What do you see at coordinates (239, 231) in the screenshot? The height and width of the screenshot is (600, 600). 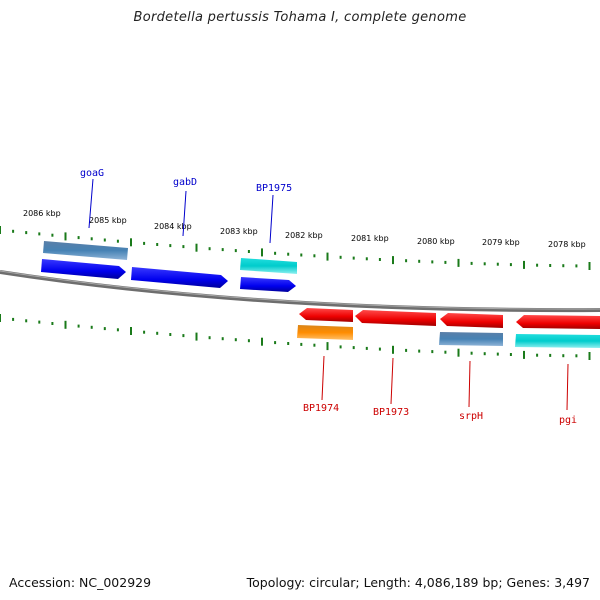 I see `kbp-label: 2083 kbp` at bounding box center [239, 231].